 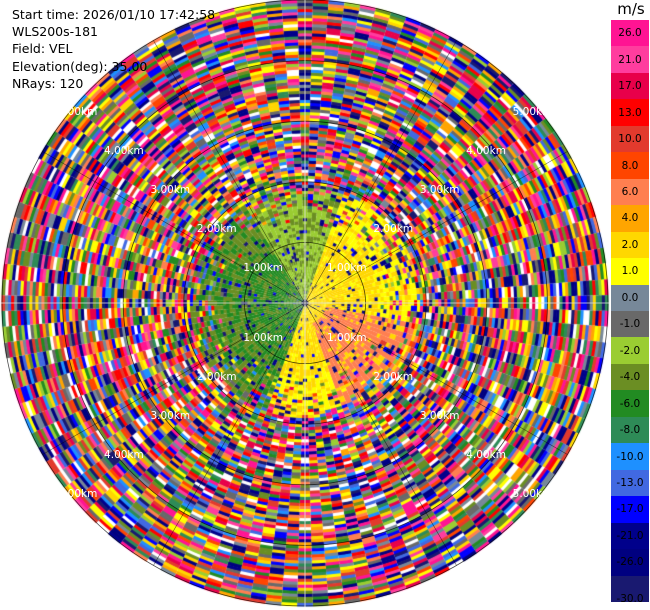 What do you see at coordinates (631, 9) in the screenshot?
I see `colorbar-unit: m/s` at bounding box center [631, 9].